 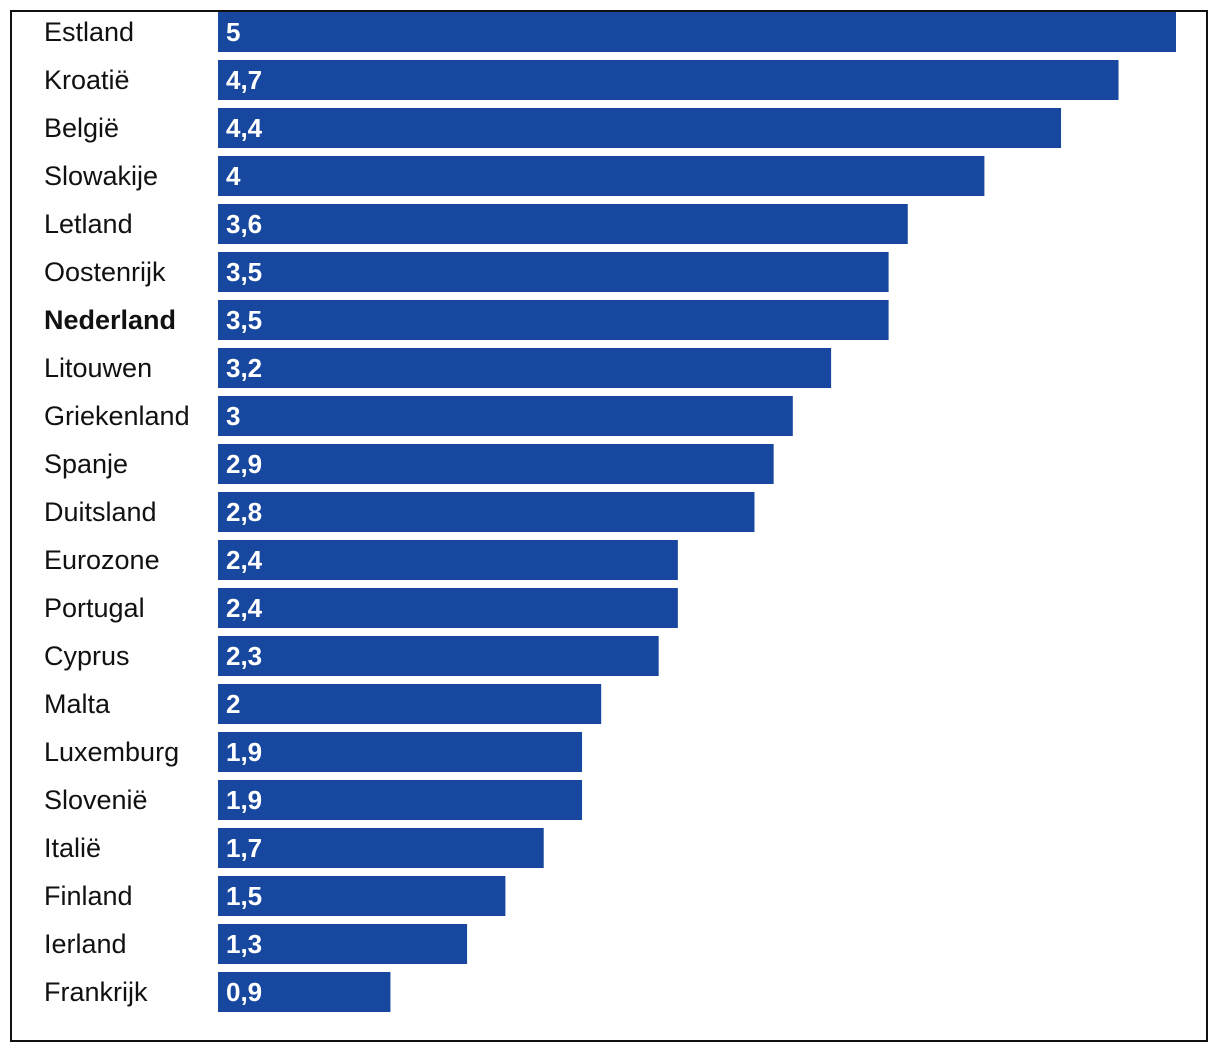 What do you see at coordinates (244, 224) in the screenshot?
I see `value-label: 3,6` at bounding box center [244, 224].